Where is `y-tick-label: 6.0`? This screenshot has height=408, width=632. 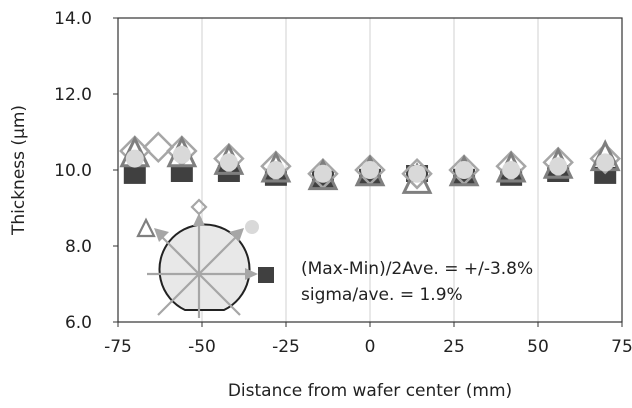
y-tick-label: 6.0 is located at coordinates (78, 323).